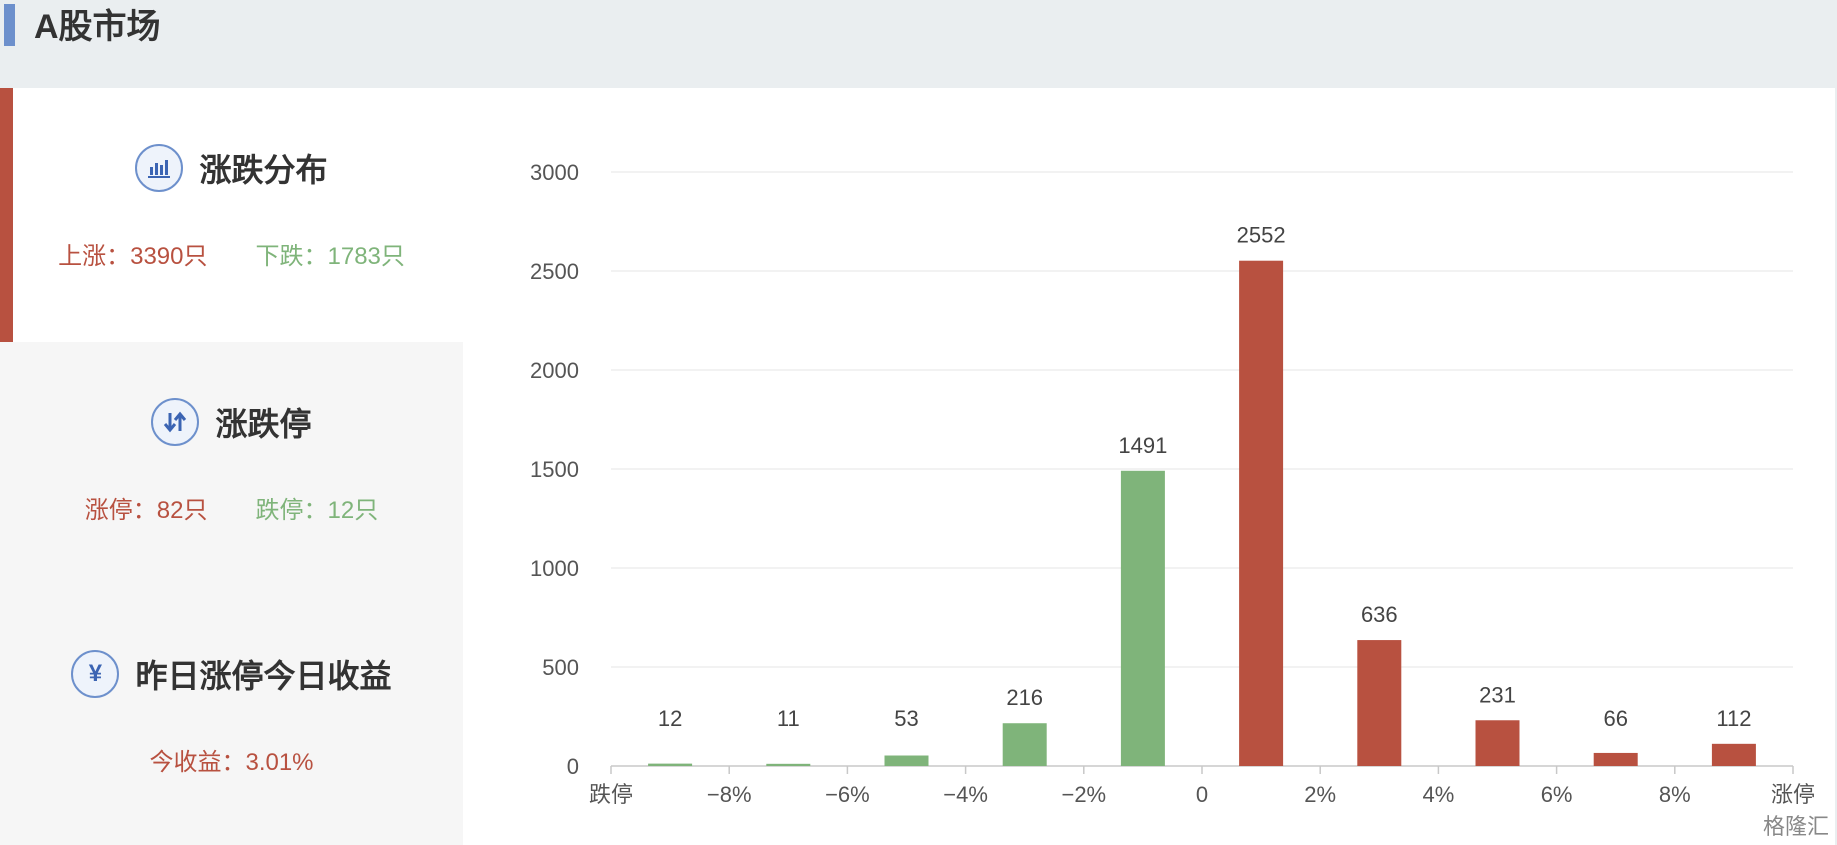 The width and height of the screenshot is (1837, 845). I want to click on header-accent-bar, so click(9, 25).